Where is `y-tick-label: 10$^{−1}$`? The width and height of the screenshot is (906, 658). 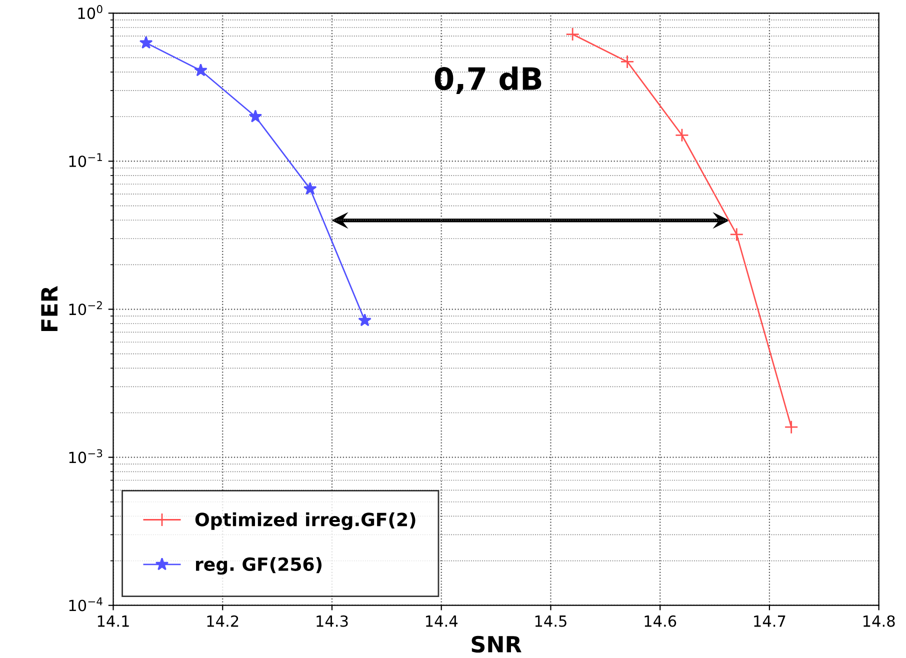 y-tick-label: 10$^{−1}$ is located at coordinates (85, 160).